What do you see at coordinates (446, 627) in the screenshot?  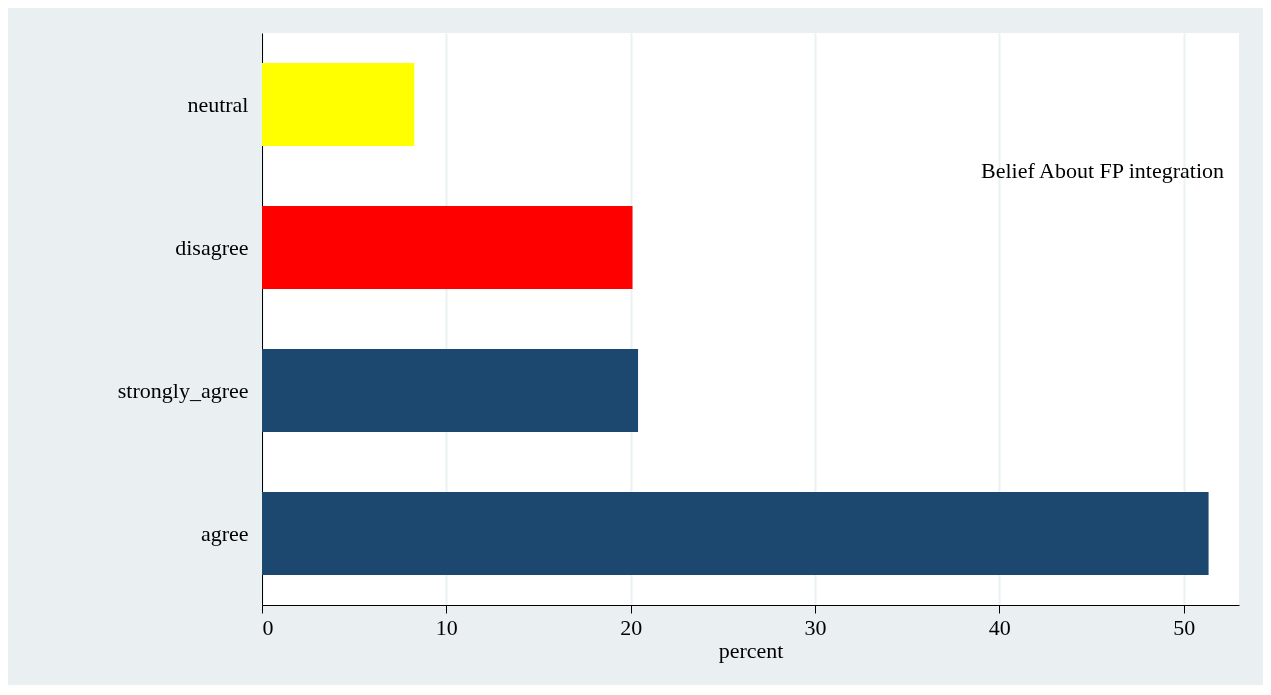 I see `x-tick-label: 10` at bounding box center [446, 627].